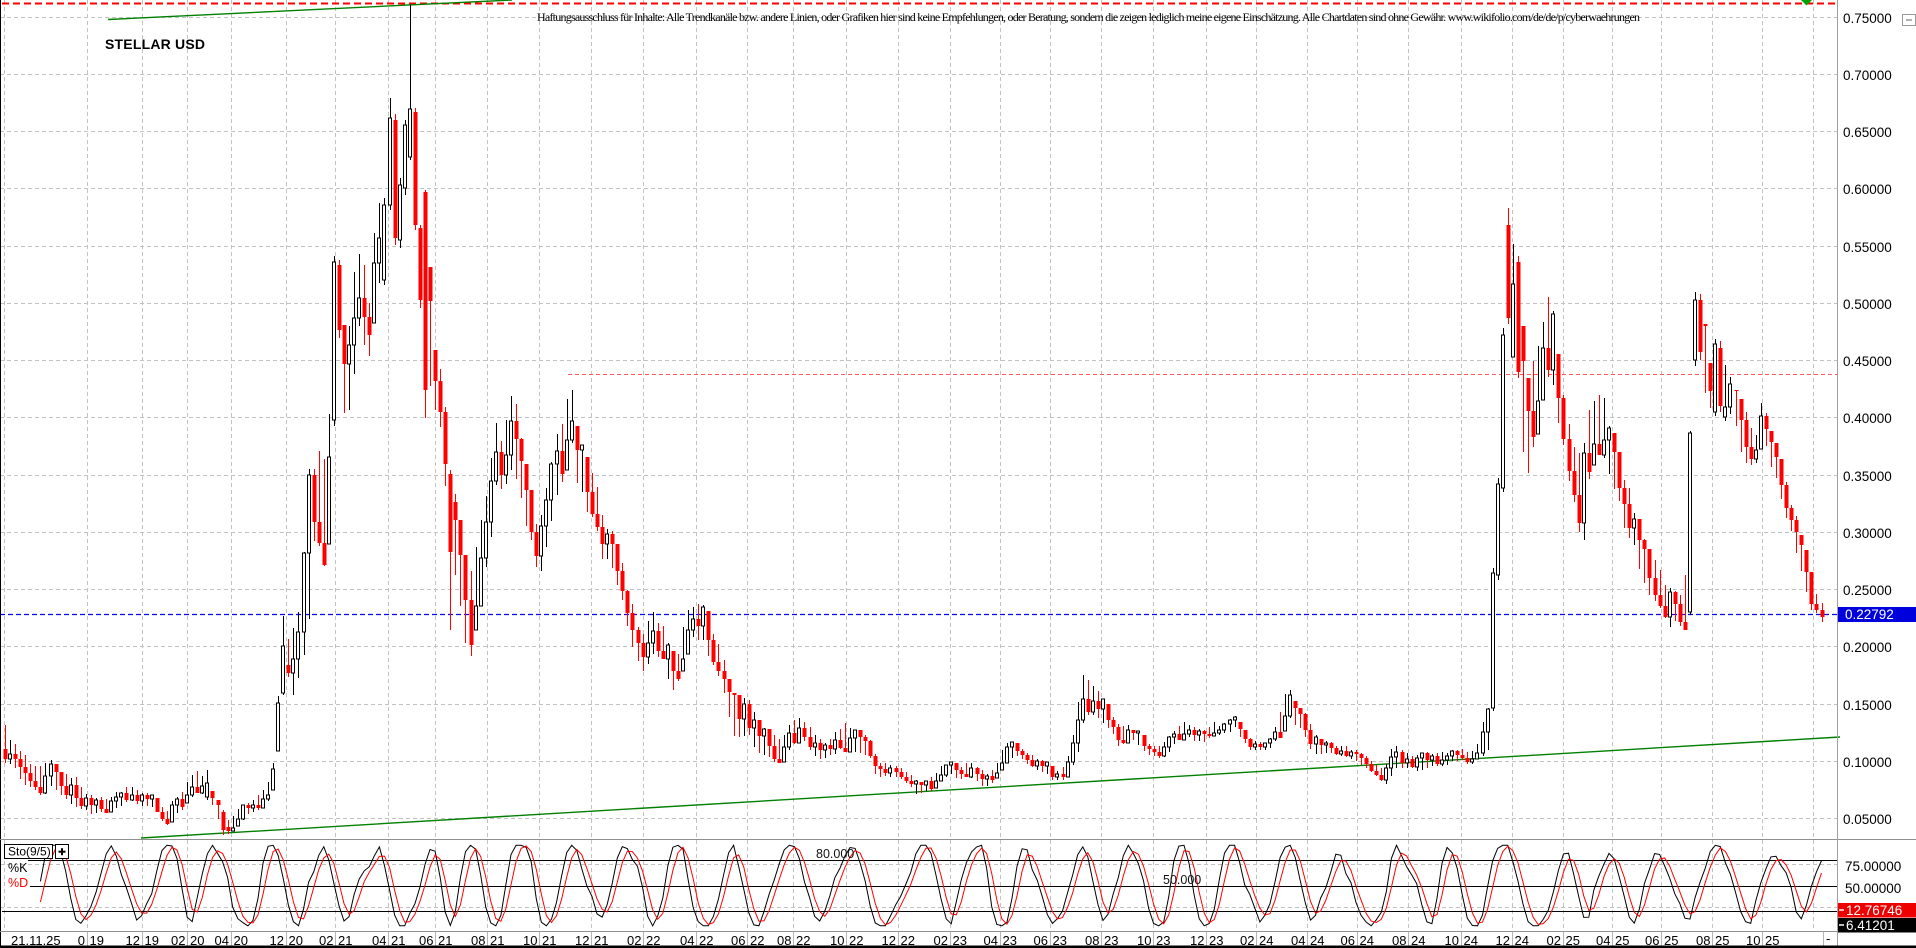  Describe the element at coordinates (81, 940) in the screenshot. I see `svg-text: 0` at that location.